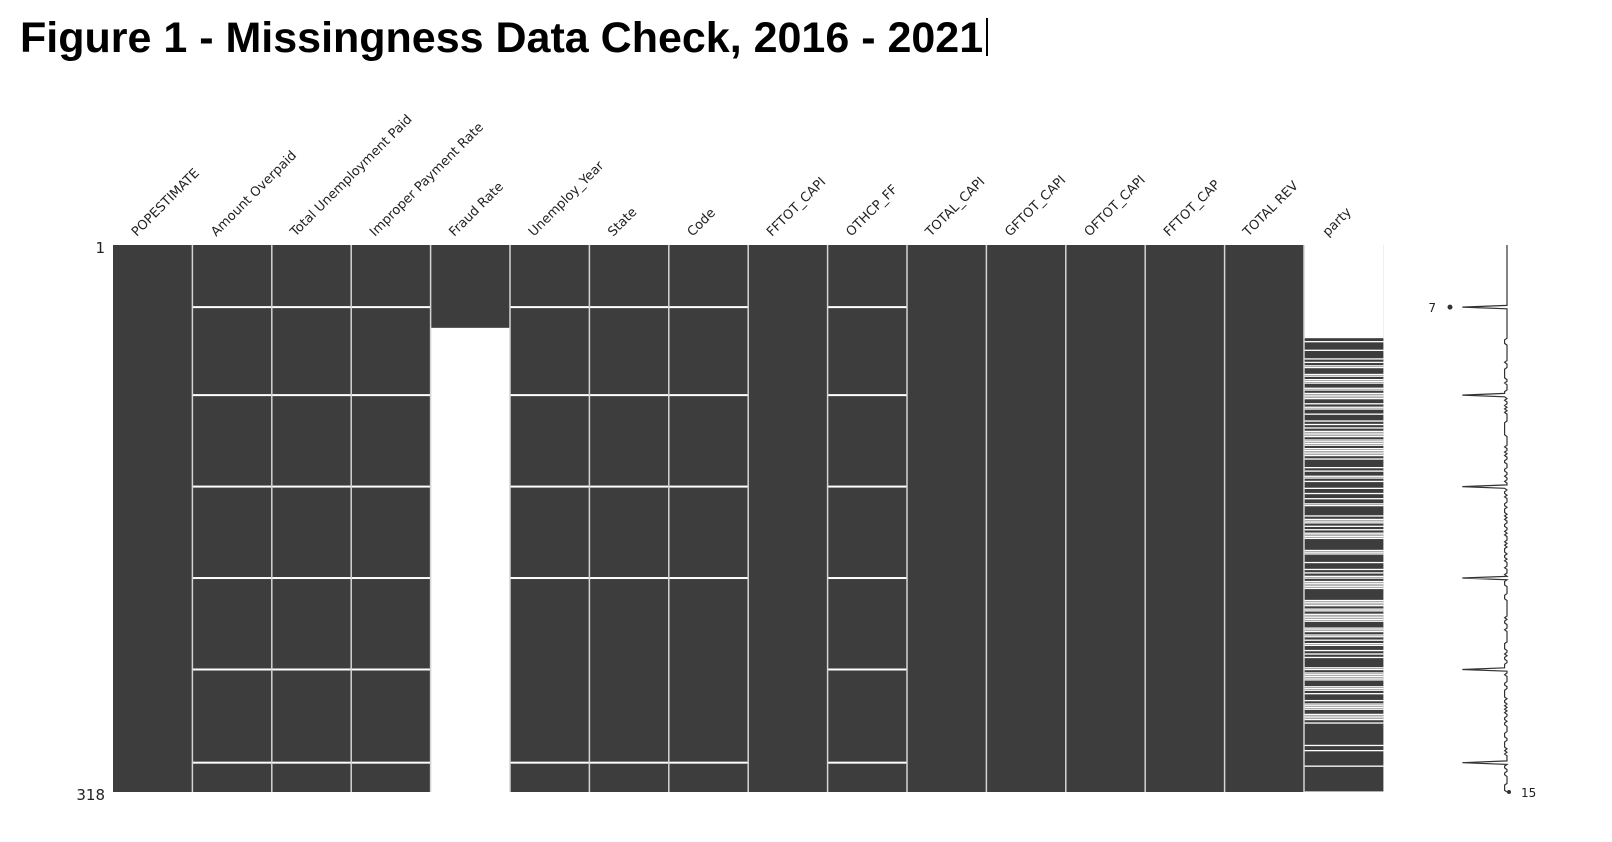 This screenshot has height=842, width=1612. I want to click on sparkline-max-label: 15, so click(1528, 793).